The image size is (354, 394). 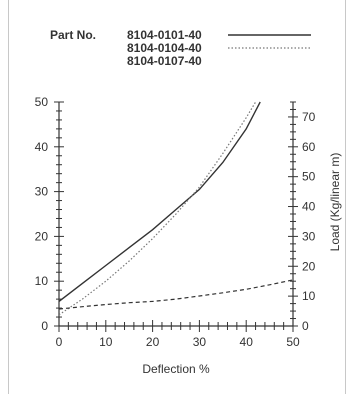 I want to click on y-right-tick-label: 20, so click(x=309, y=266).